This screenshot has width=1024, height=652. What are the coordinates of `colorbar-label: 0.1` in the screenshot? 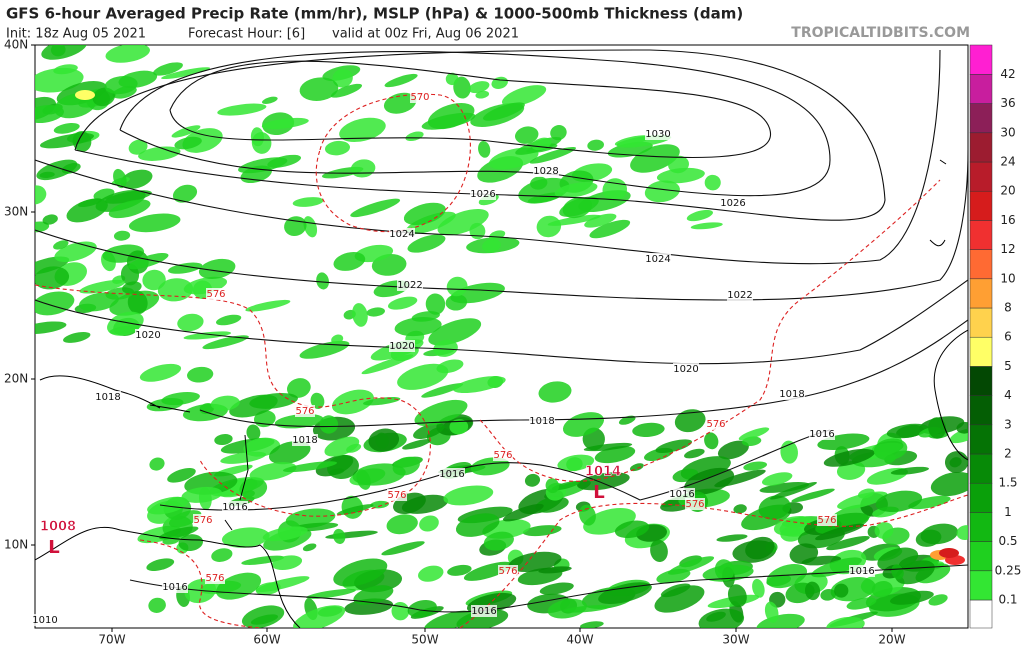 It's located at (1007, 600).